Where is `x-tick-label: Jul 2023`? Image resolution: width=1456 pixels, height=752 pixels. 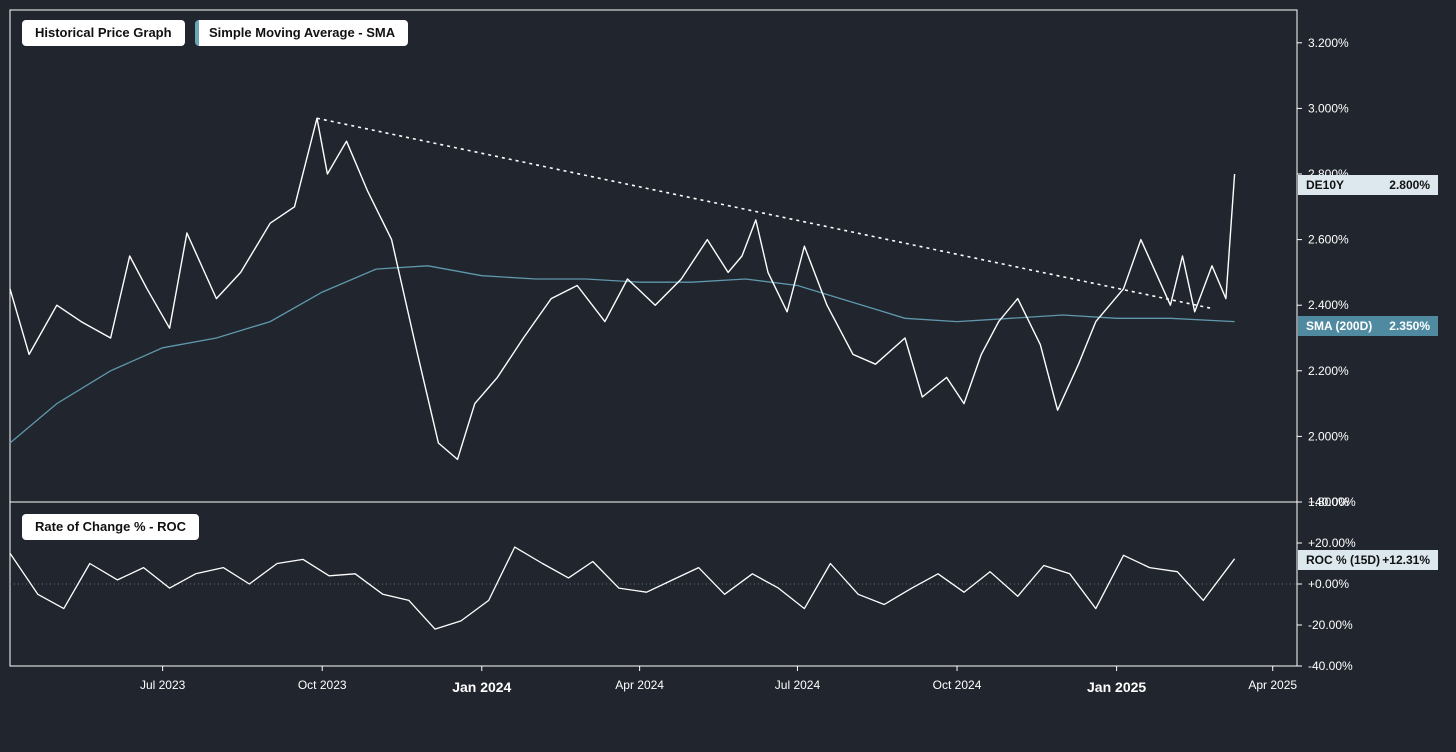
x-tick-label: Jul 2023 is located at coordinates (163, 685).